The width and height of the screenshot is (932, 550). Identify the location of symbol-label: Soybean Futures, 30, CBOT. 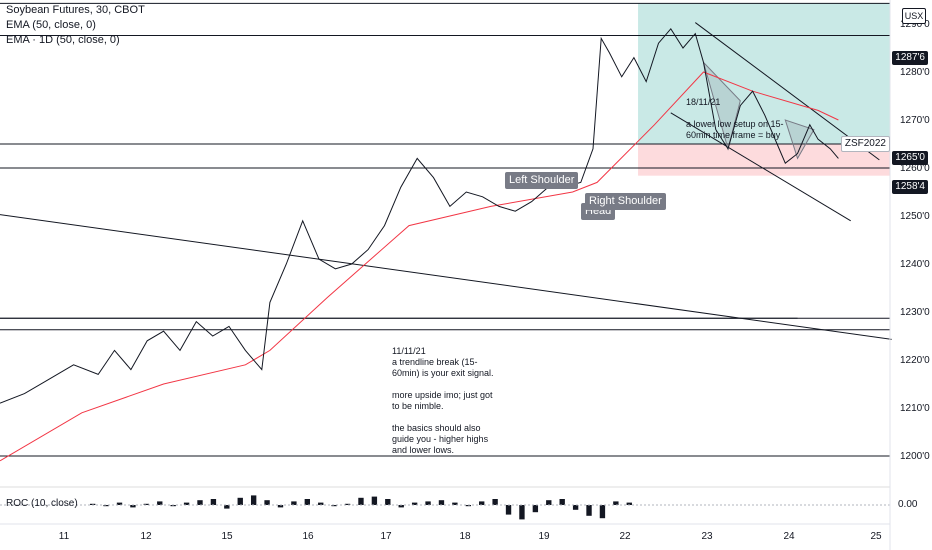
(75, 10).